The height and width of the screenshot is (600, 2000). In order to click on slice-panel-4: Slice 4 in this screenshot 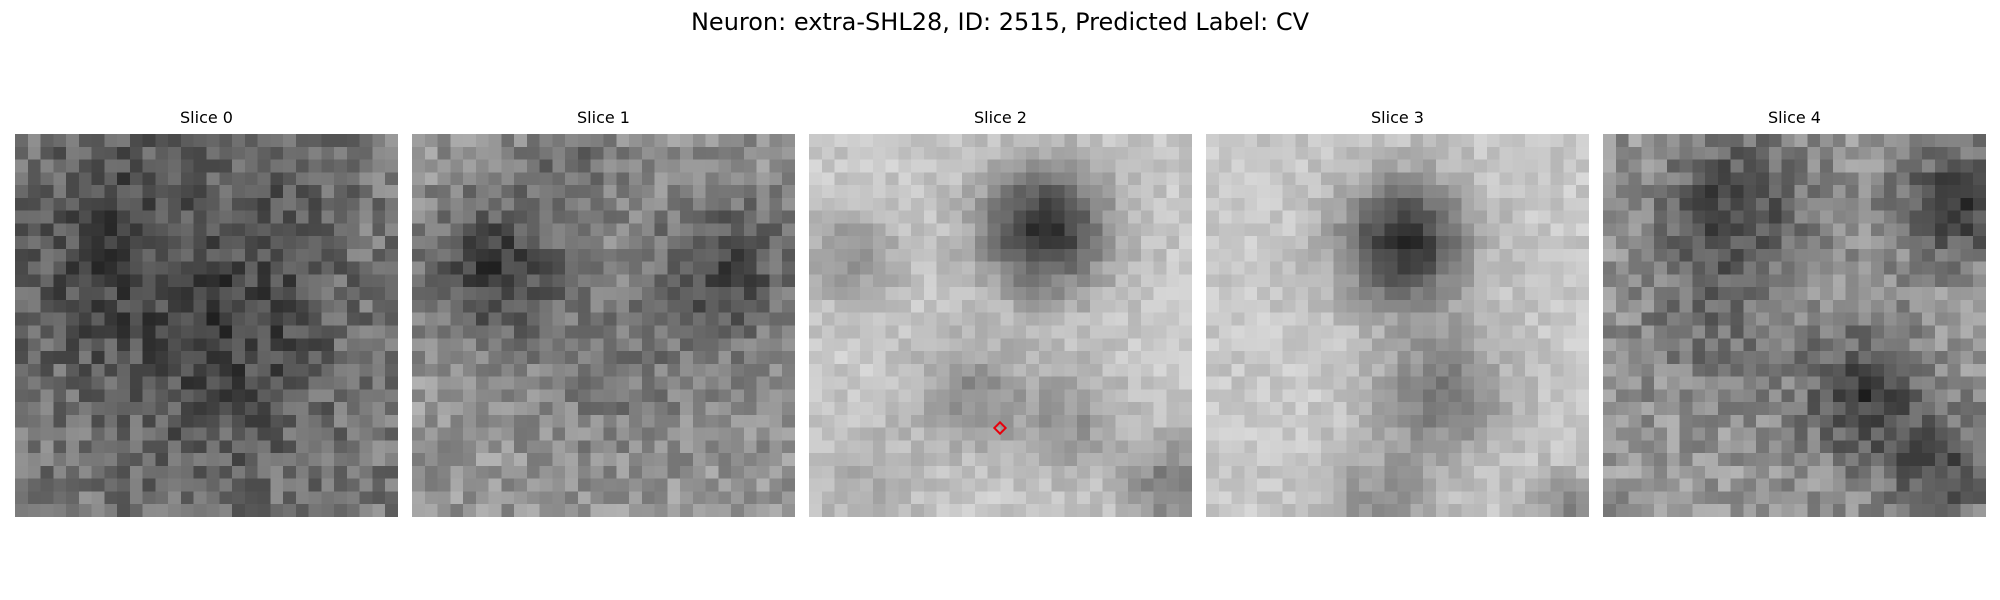, I will do `click(1794, 312)`.